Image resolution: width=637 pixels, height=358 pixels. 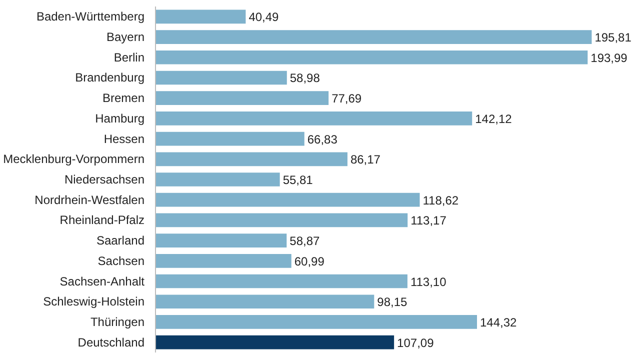 I want to click on y-tick-label: Bayern, so click(x=125, y=37).